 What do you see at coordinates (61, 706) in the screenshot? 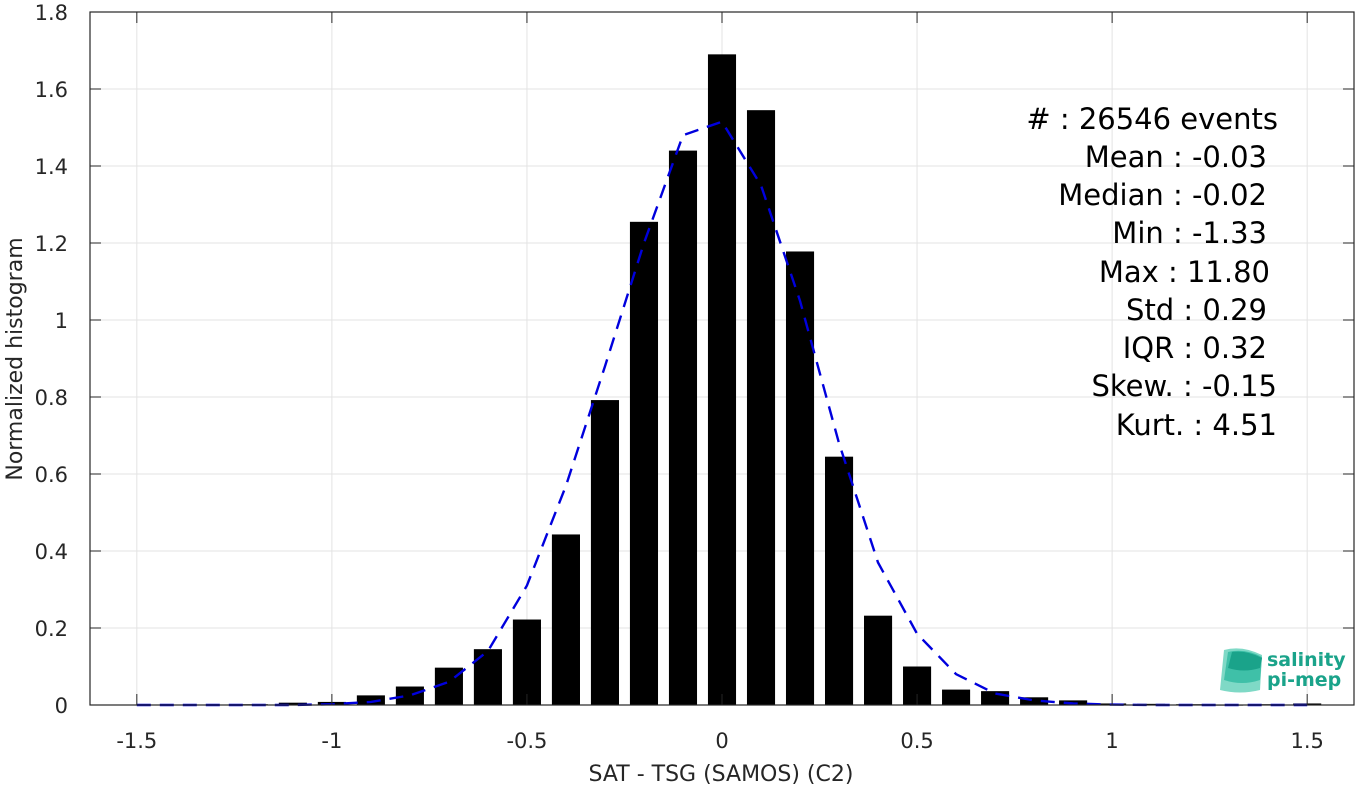
I see `y-tick-label: 0` at bounding box center [61, 706].